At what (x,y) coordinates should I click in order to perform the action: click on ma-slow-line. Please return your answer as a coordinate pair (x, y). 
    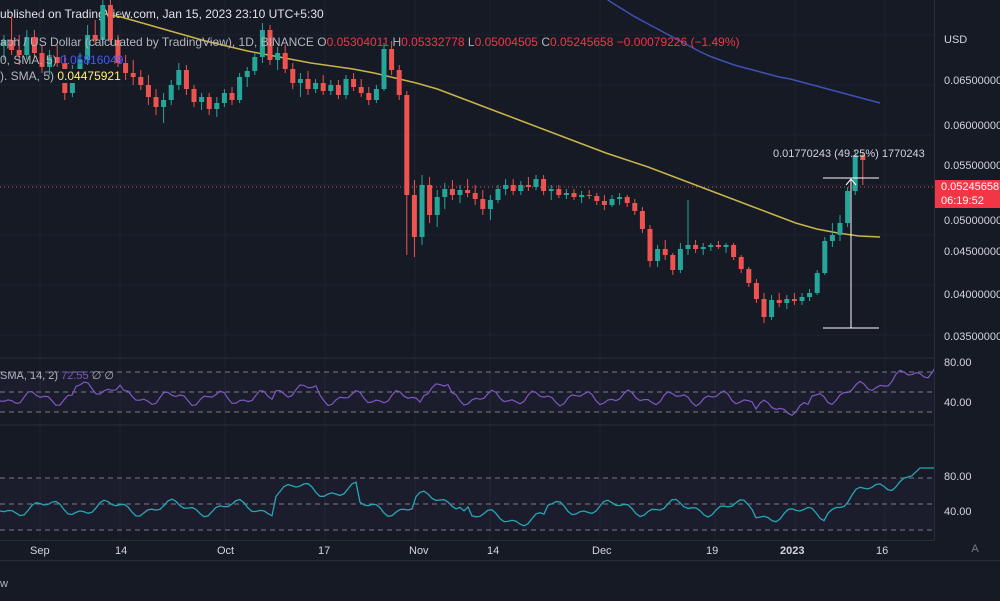
    Looking at the image, I should click on (743, 52).